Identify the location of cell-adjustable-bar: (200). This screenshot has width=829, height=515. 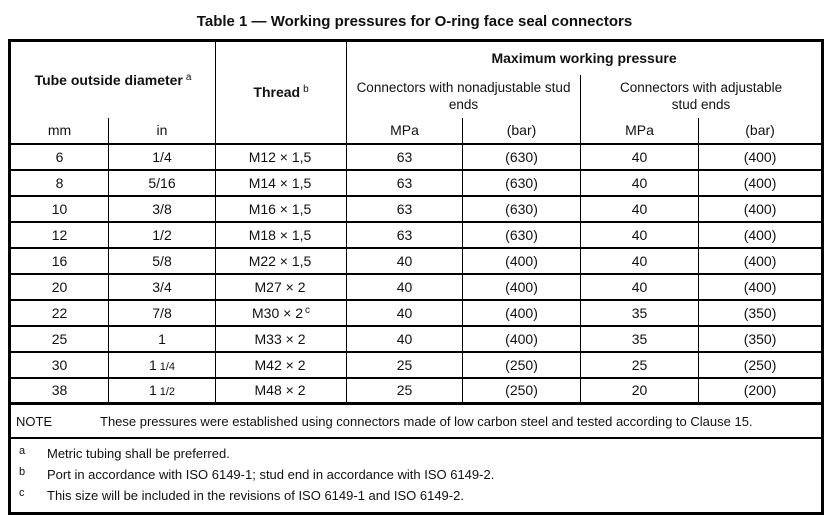
(760, 390).